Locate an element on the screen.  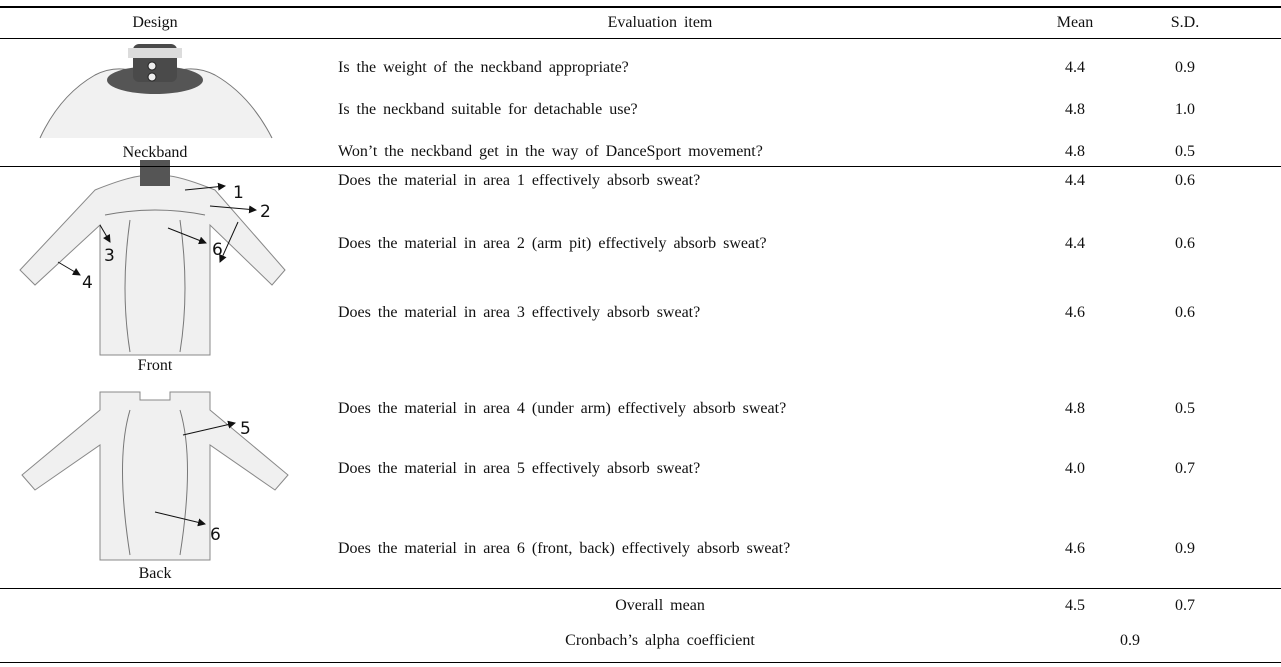
bottom-rule is located at coordinates (640, 662).